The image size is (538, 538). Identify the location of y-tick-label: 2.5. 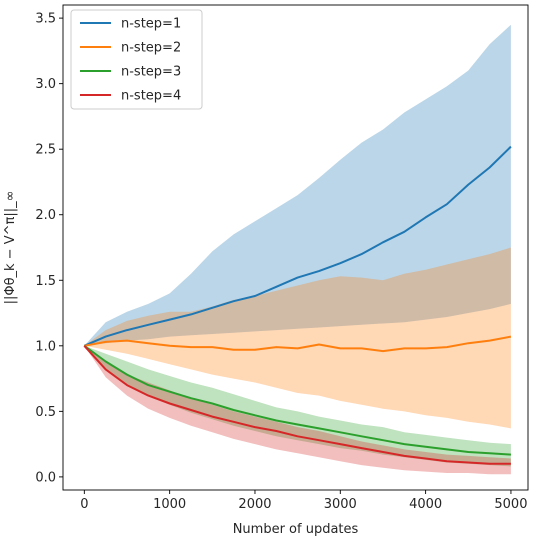
(45, 150).